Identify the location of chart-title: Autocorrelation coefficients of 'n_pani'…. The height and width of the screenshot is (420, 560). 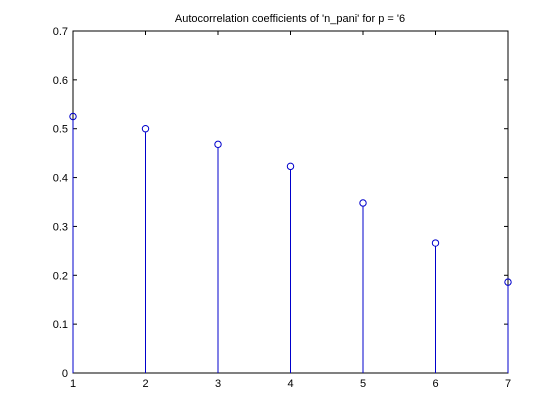
(290, 19).